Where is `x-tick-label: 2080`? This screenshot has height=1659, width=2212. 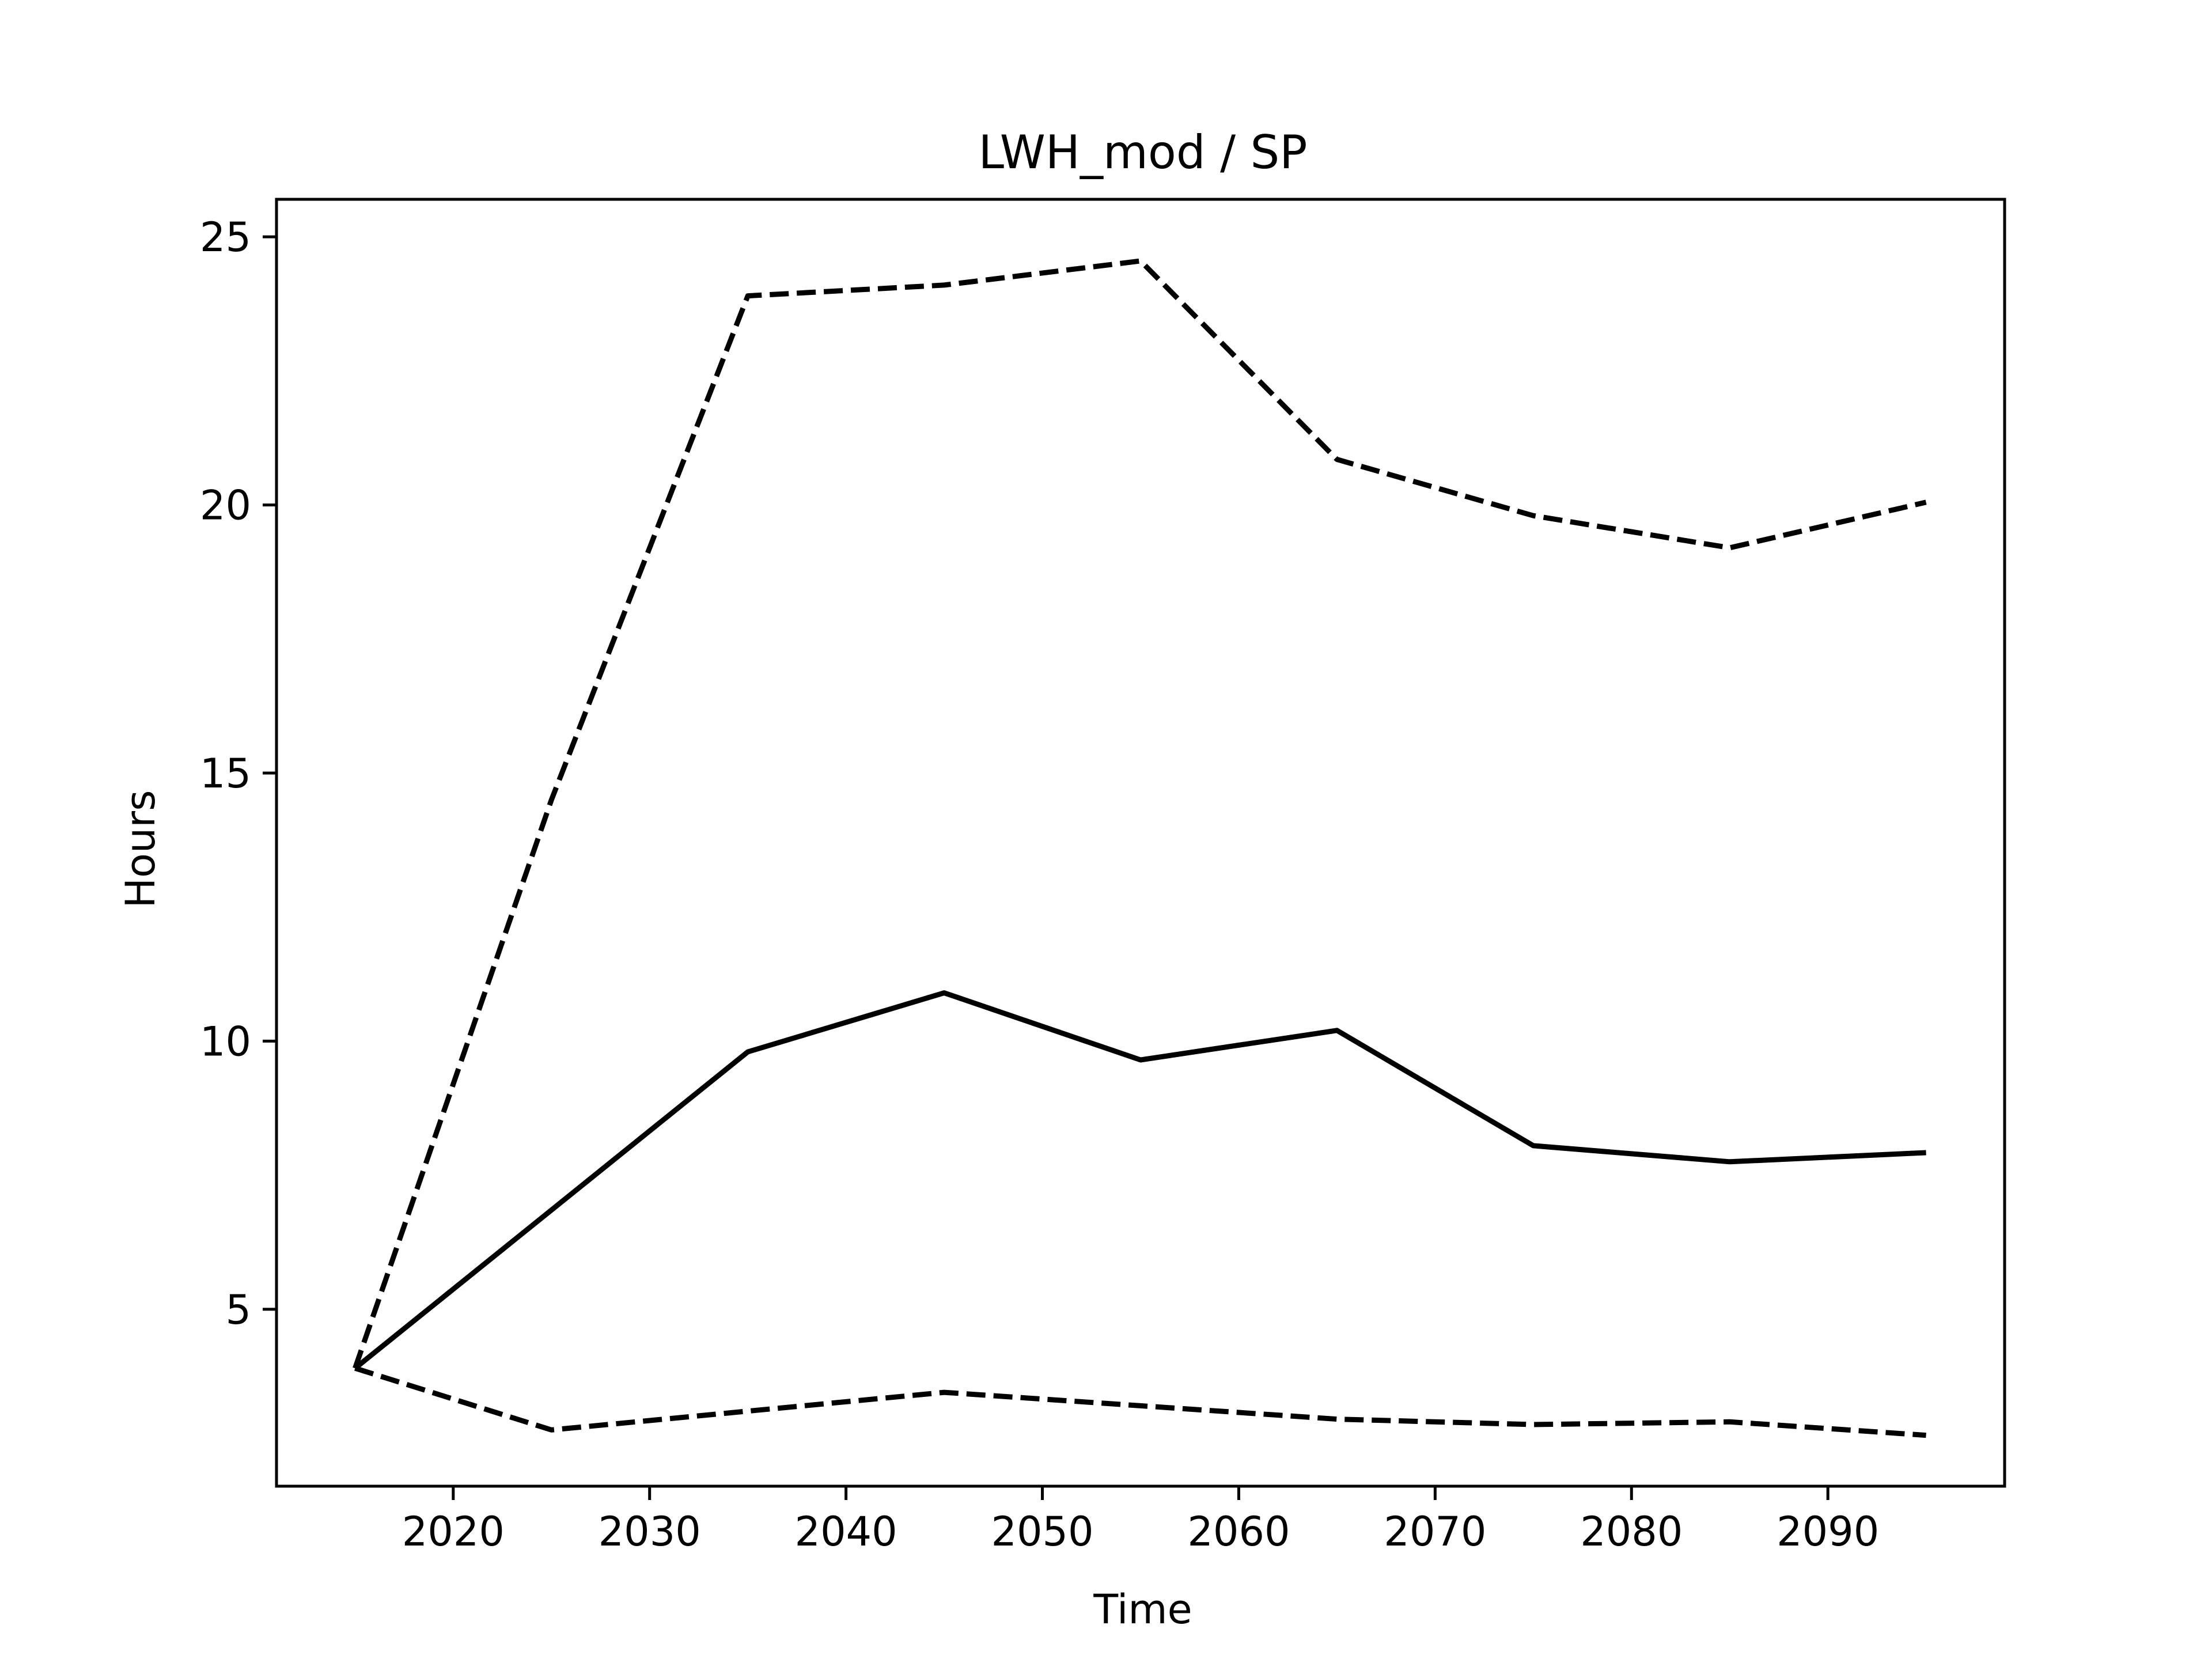
x-tick-label: 2080 is located at coordinates (1631, 1531).